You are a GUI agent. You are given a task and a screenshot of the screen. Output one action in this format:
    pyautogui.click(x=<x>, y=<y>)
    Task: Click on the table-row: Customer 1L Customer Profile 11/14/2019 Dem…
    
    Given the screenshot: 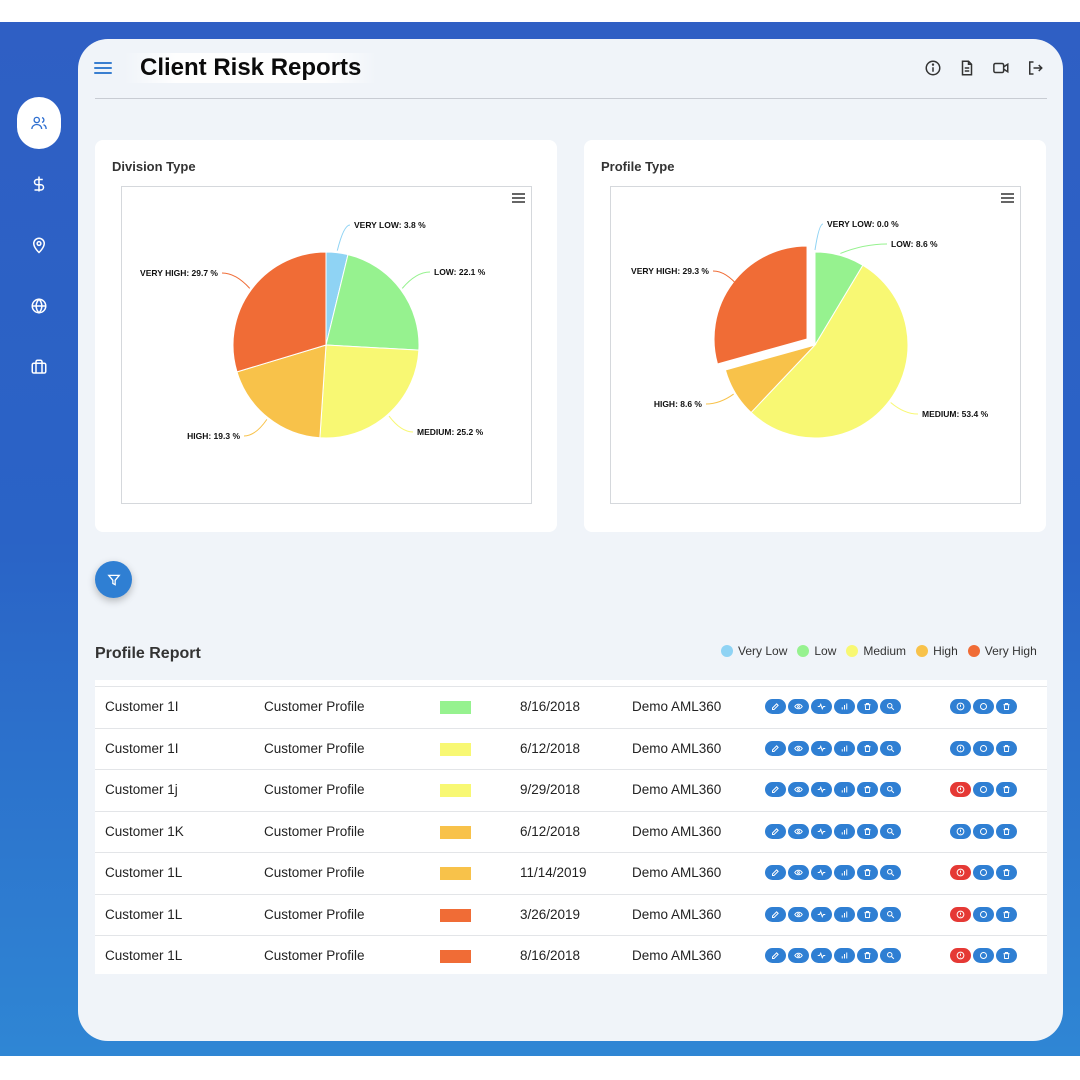 What is the action you would take?
    pyautogui.click(x=571, y=872)
    